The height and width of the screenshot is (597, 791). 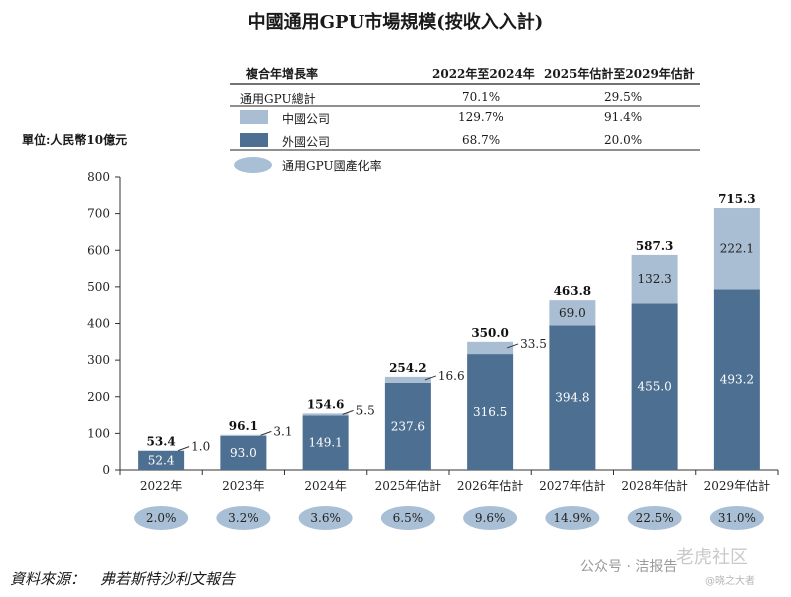 What do you see at coordinates (481, 117) in the screenshot?
I see `cagr-row-domestic-v1: 129.7%` at bounding box center [481, 117].